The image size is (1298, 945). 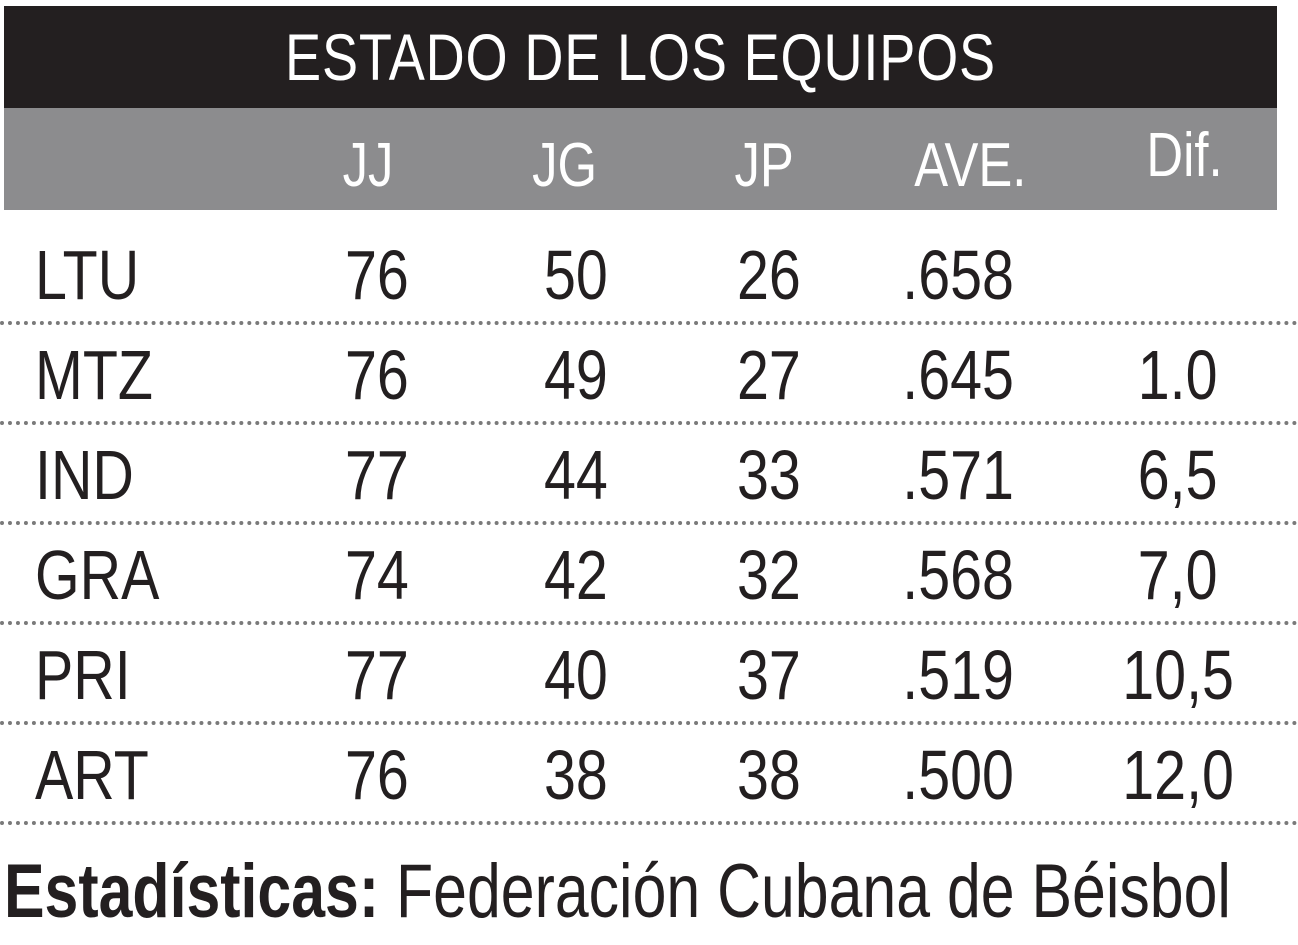 I want to click on table-row: IND 77 44 33 .571 6,5, so click(x=649, y=475).